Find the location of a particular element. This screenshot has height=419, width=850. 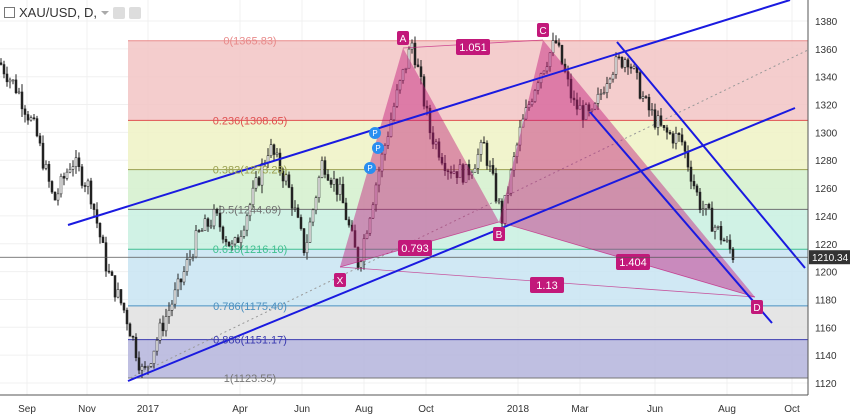

current-price-badge is located at coordinates (829, 257).